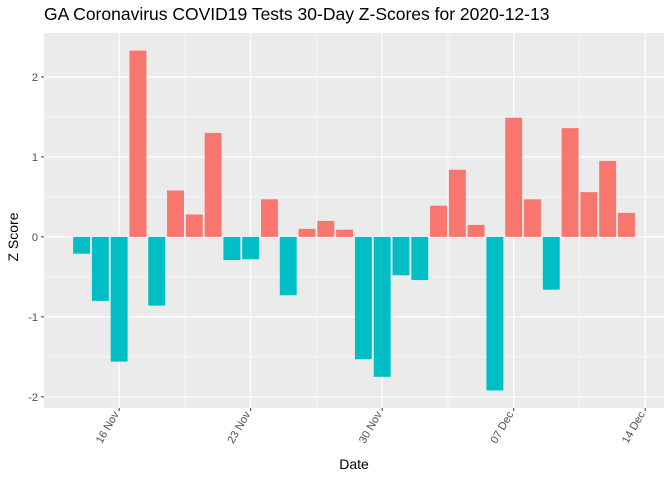 The image size is (672, 480). I want to click on x-tick-label: 30 Nov, so click(371, 427).